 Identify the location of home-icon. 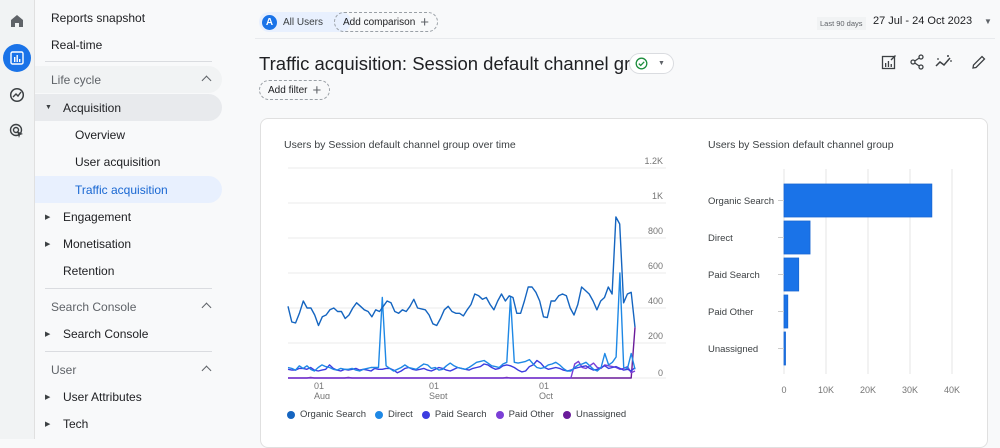
(17, 21).